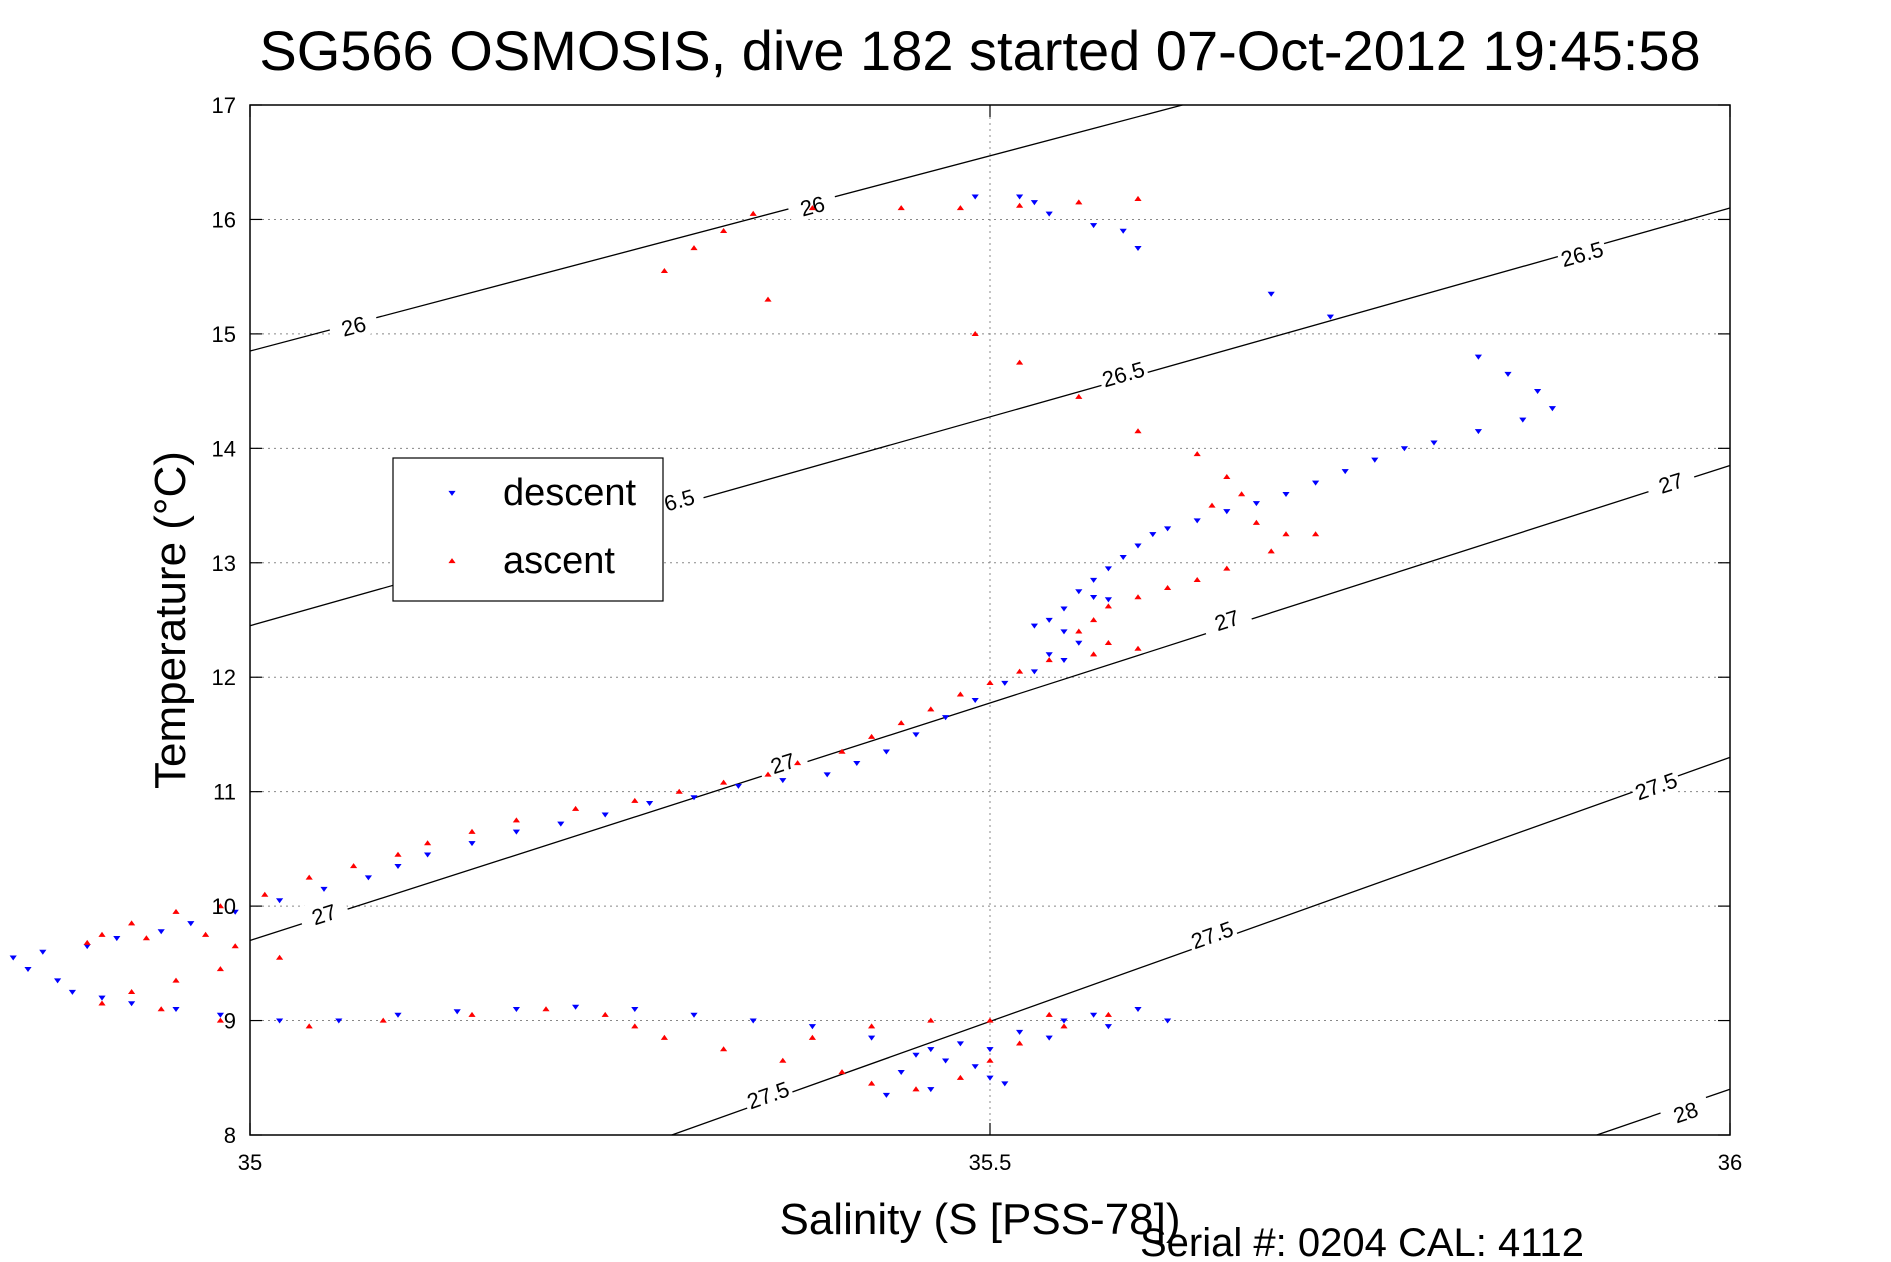 Image resolution: width=1891 pixels, height=1262 pixels. Describe the element at coordinates (224, 219) in the screenshot. I see `y-tick-label: 16` at that location.